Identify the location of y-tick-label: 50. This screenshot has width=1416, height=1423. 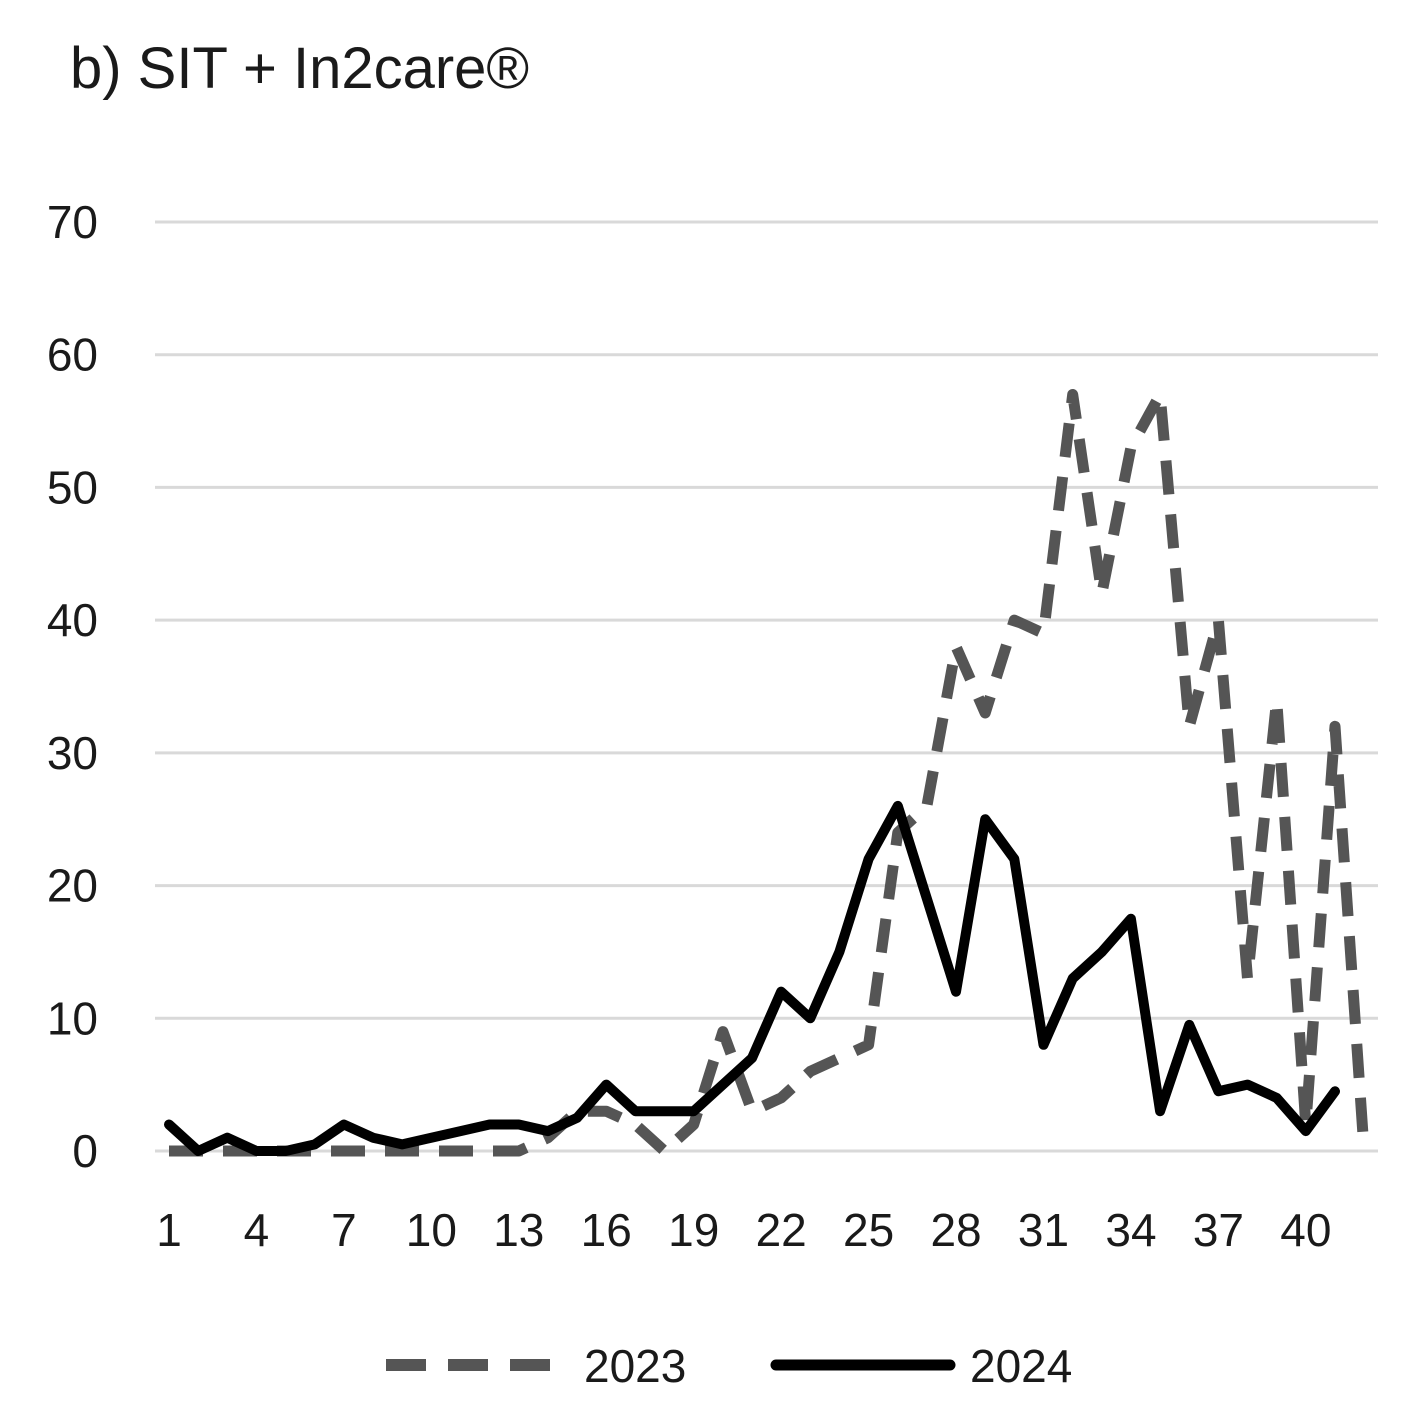
(72, 487).